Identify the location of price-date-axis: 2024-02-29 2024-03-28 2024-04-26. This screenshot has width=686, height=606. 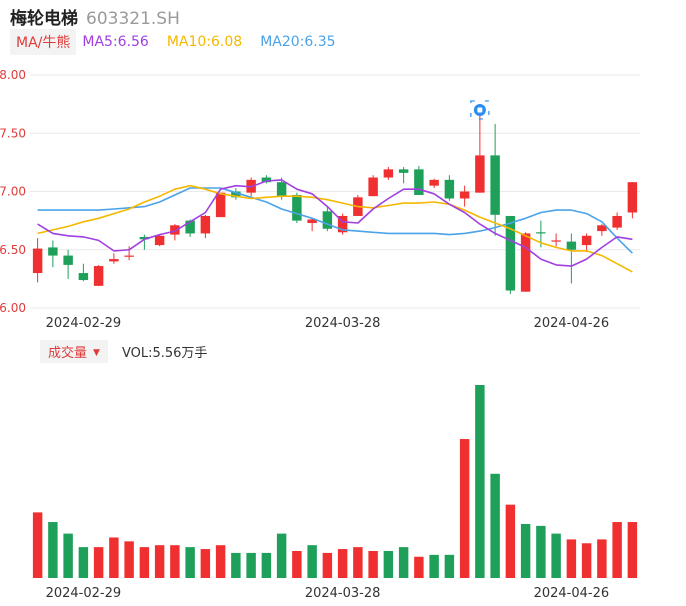
(328, 323).